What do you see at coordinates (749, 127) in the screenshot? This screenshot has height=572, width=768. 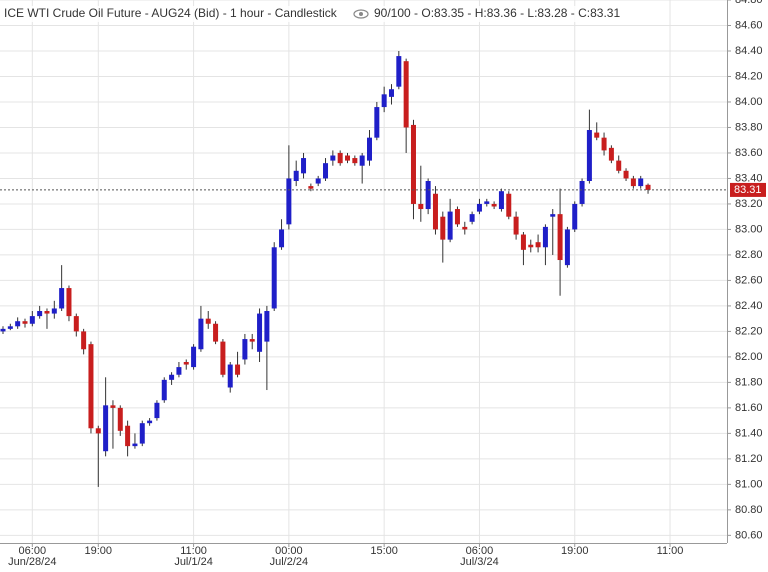 I see `y-tick-label: 83.80` at bounding box center [749, 127].